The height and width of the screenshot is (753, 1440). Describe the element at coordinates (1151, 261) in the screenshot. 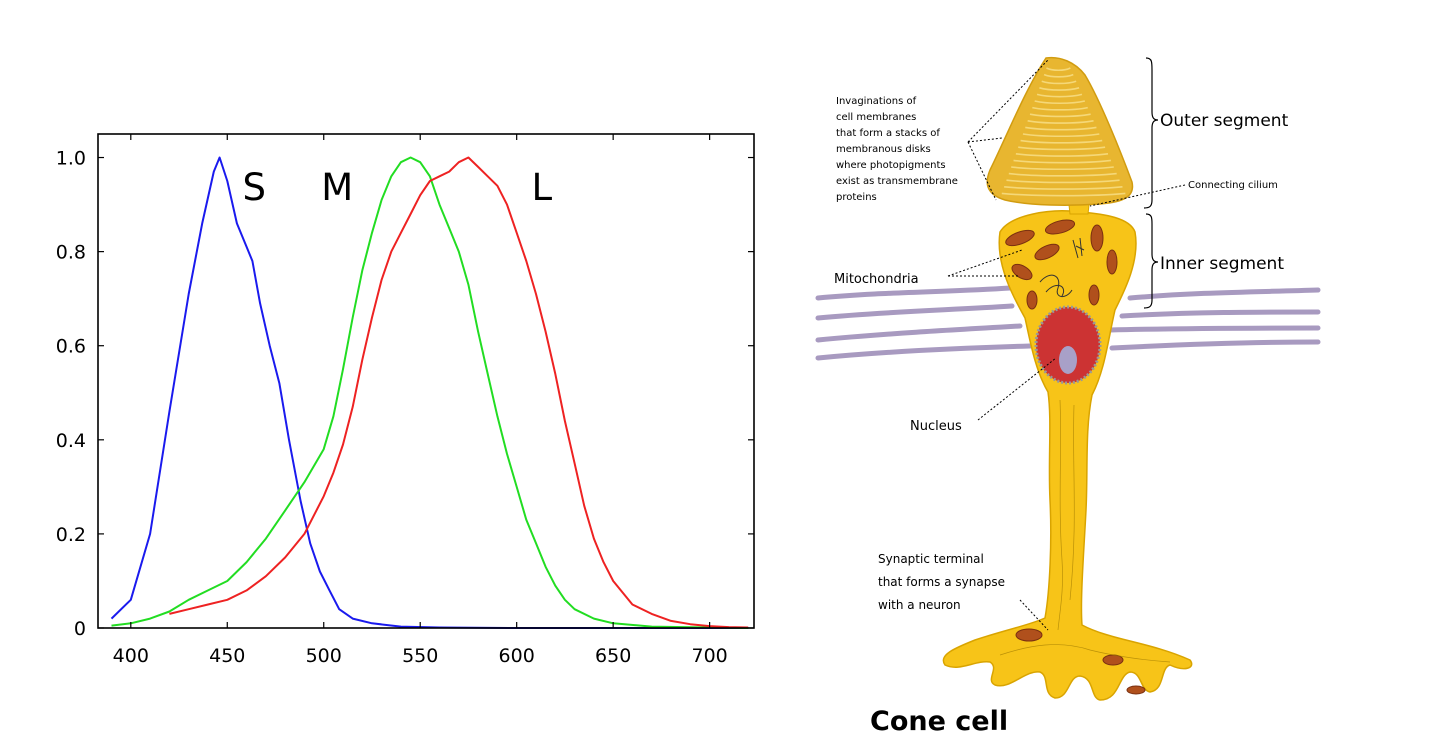

I see `inner-segment-brace` at that location.